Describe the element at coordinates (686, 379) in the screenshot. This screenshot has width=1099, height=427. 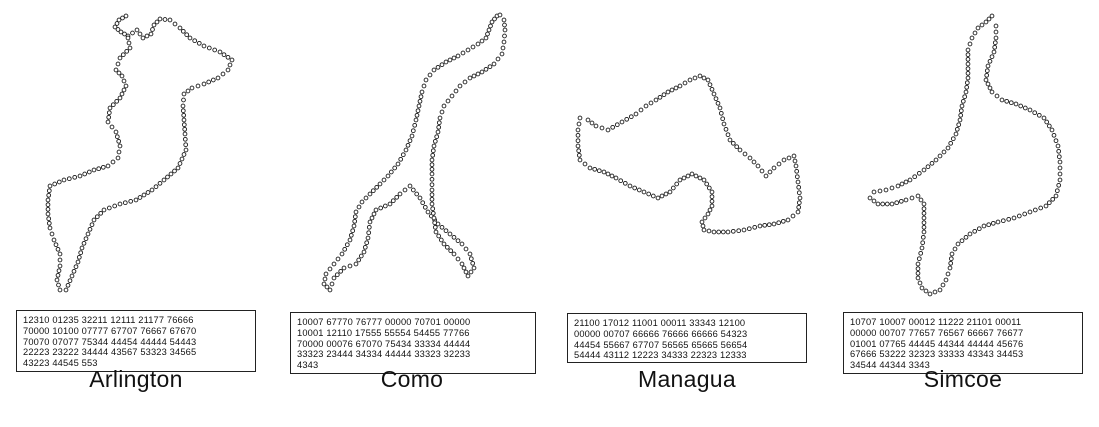
I see `caption-managua: Managua` at that location.